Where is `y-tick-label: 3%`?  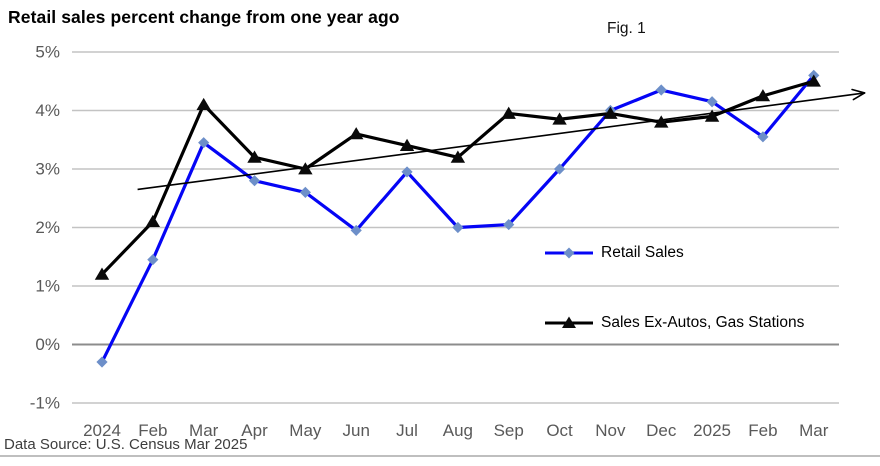
y-tick-label: 3% is located at coordinates (47, 169).